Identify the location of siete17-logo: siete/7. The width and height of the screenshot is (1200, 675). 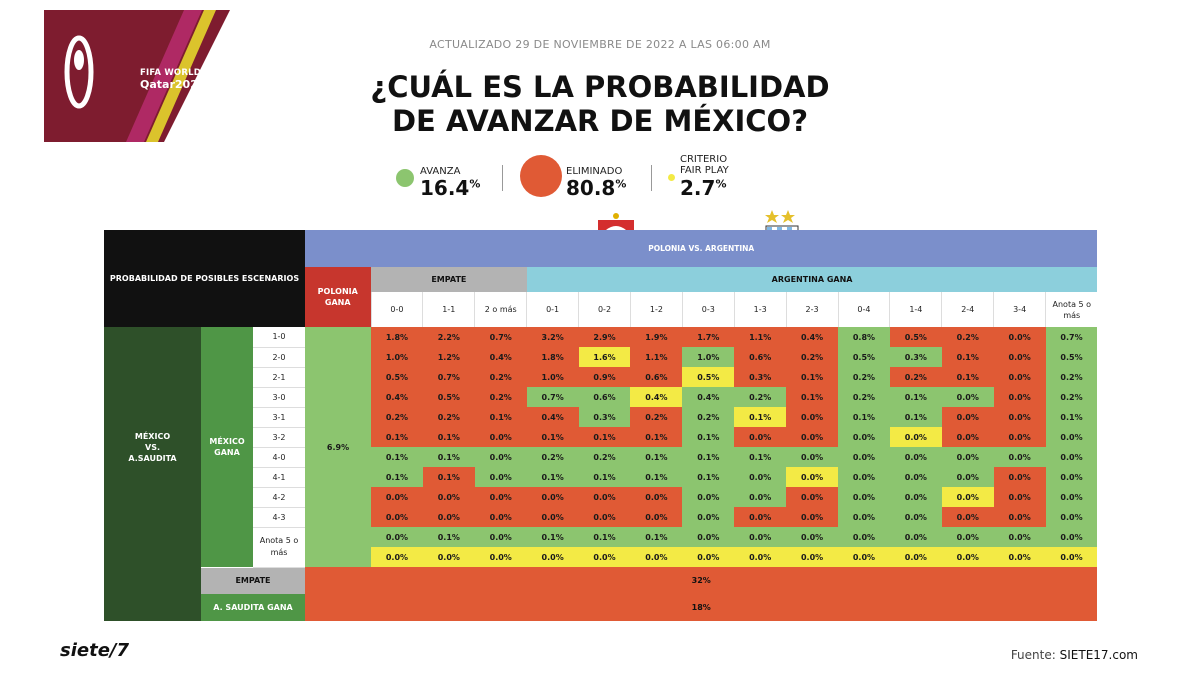
(95, 650).